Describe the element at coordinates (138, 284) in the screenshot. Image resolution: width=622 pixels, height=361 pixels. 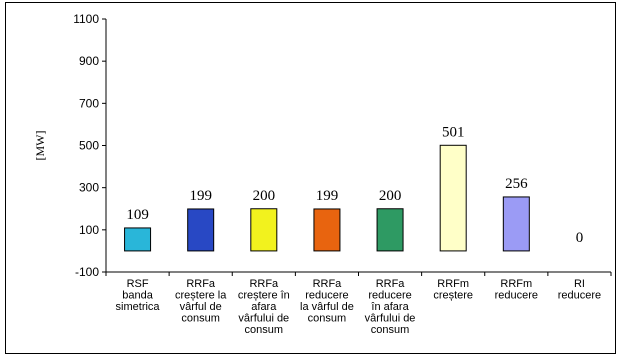
I see `x-category-label: RSF` at that location.